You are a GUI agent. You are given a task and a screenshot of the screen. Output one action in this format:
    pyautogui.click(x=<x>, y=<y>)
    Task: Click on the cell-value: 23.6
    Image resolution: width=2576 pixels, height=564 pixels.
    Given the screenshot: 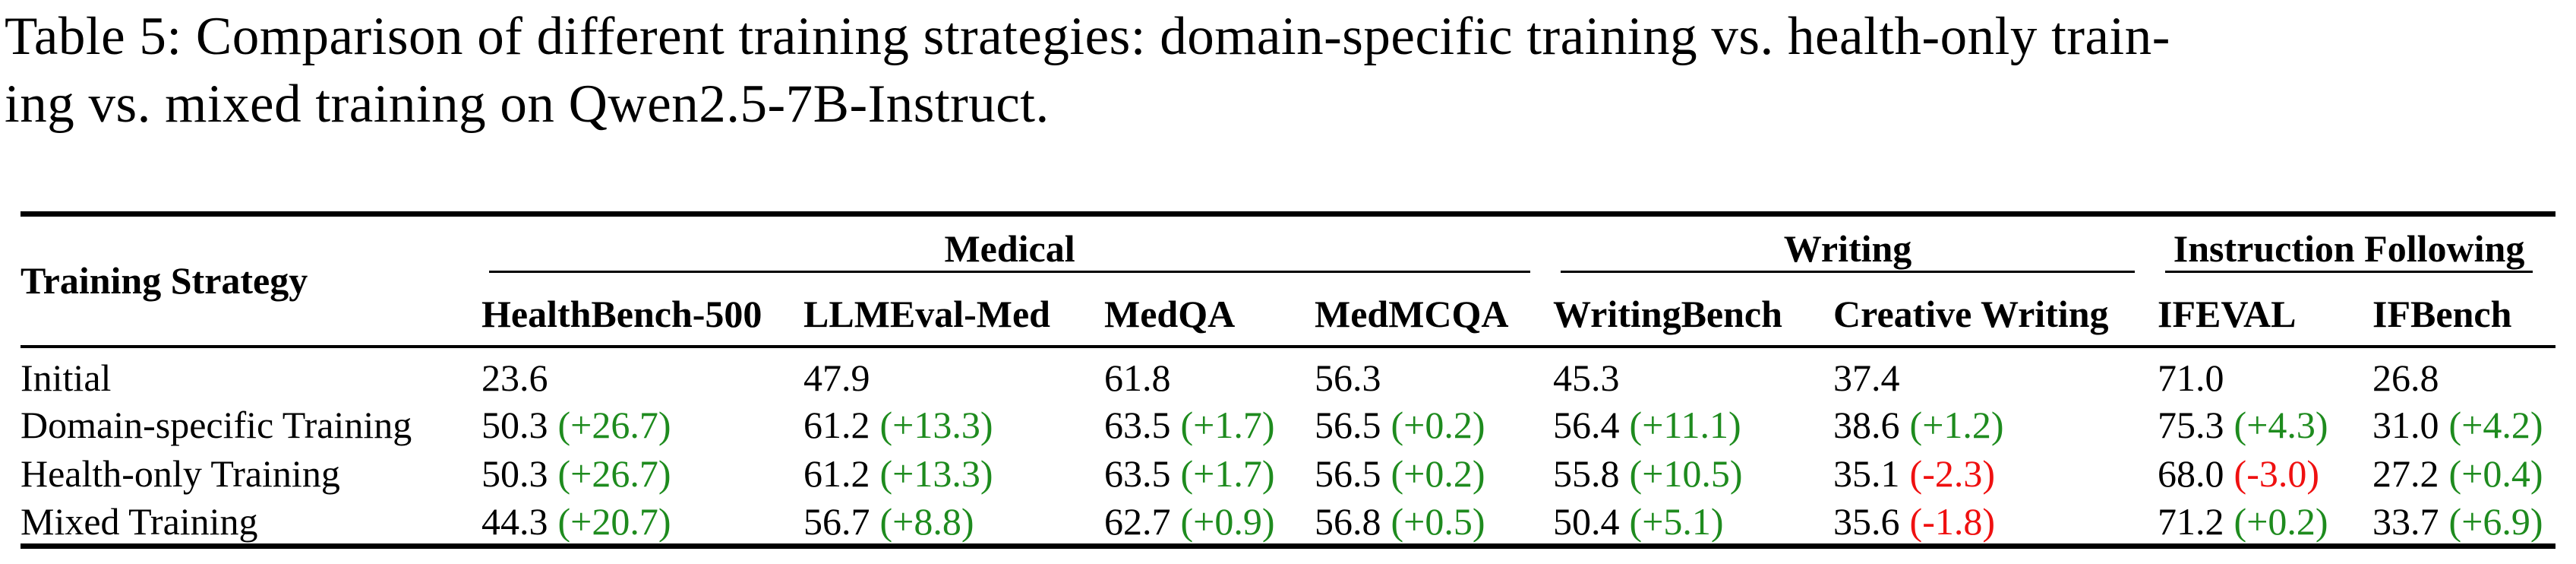 What is the action you would take?
    pyautogui.click(x=514, y=377)
    